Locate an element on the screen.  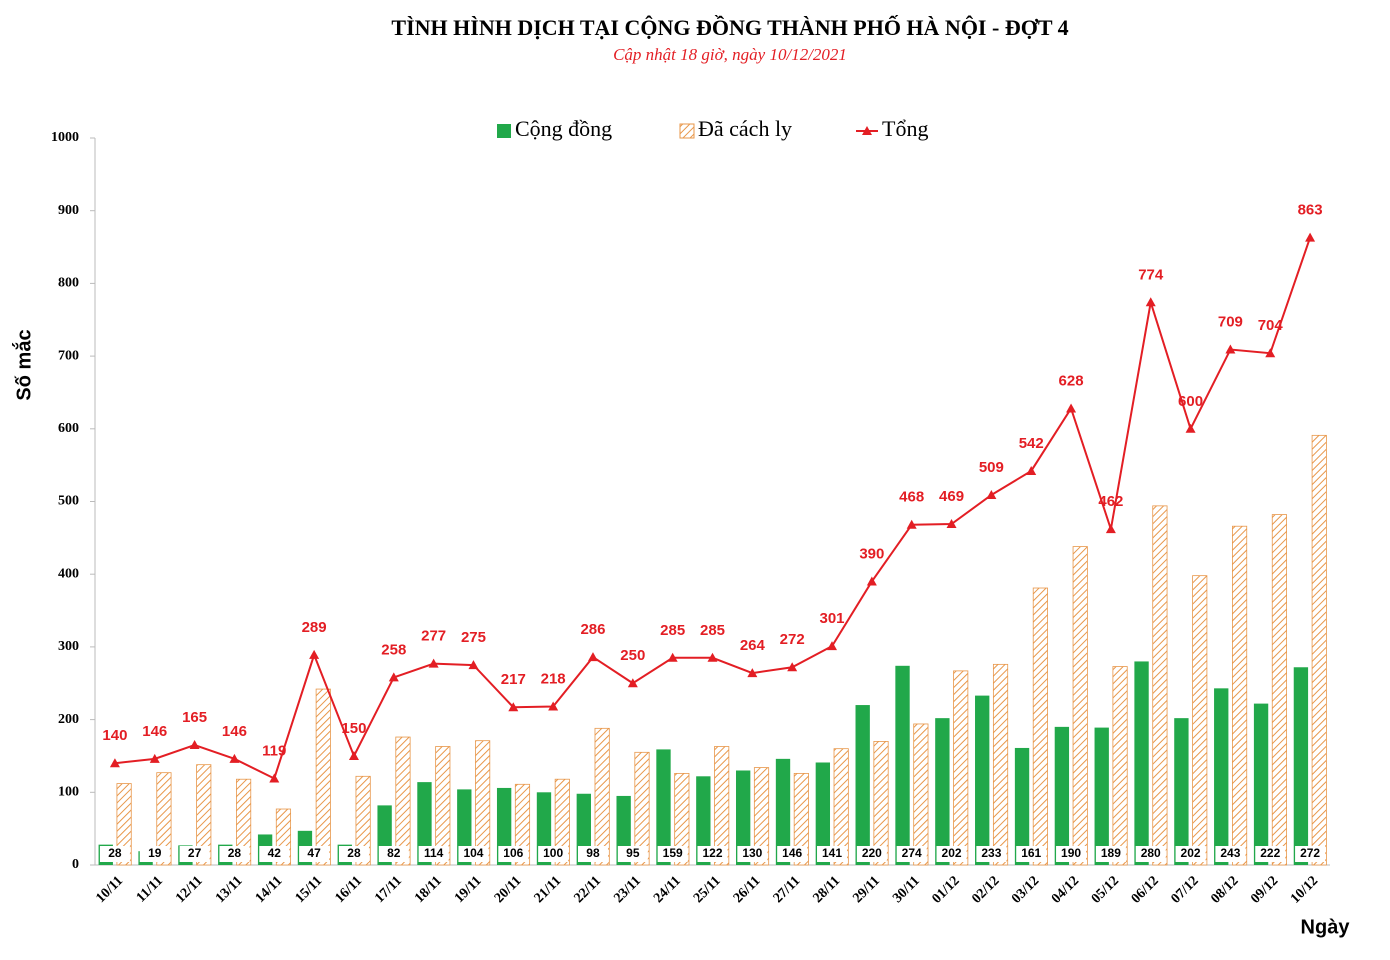
x-tick-label: 14/11 is located at coordinates (269, 889).